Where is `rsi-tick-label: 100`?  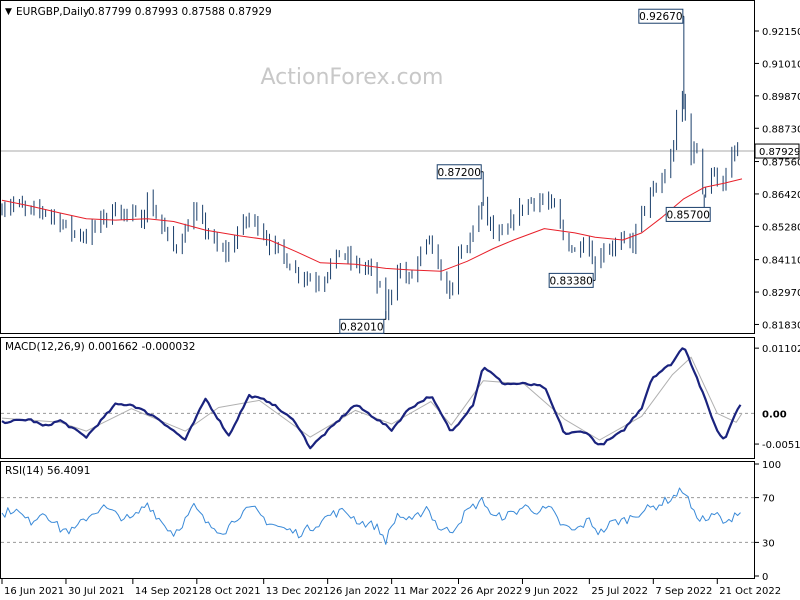
rsi-tick-label: 100 is located at coordinates (771, 465).